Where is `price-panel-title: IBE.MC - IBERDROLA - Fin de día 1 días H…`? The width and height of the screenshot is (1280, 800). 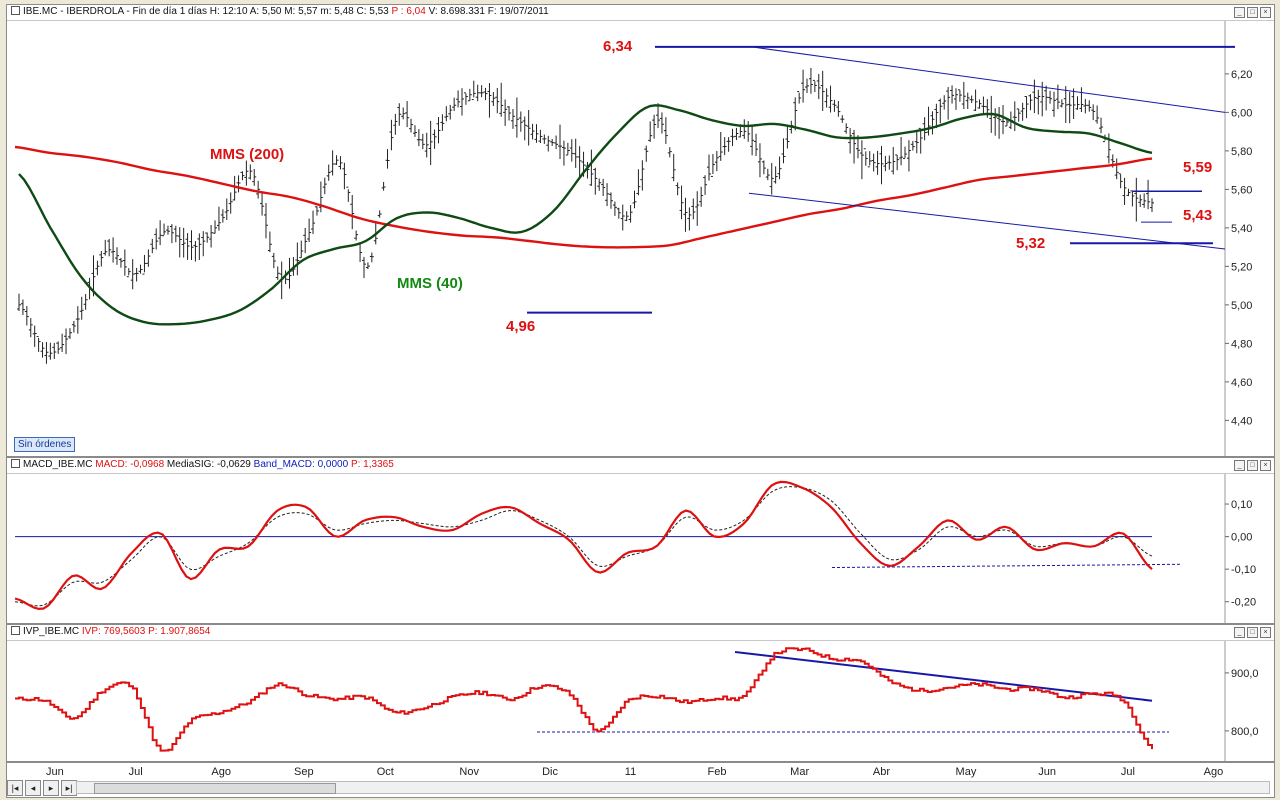 price-panel-title: IBE.MC - IBERDROLA - Fin de día 1 días H… is located at coordinates (640, 13).